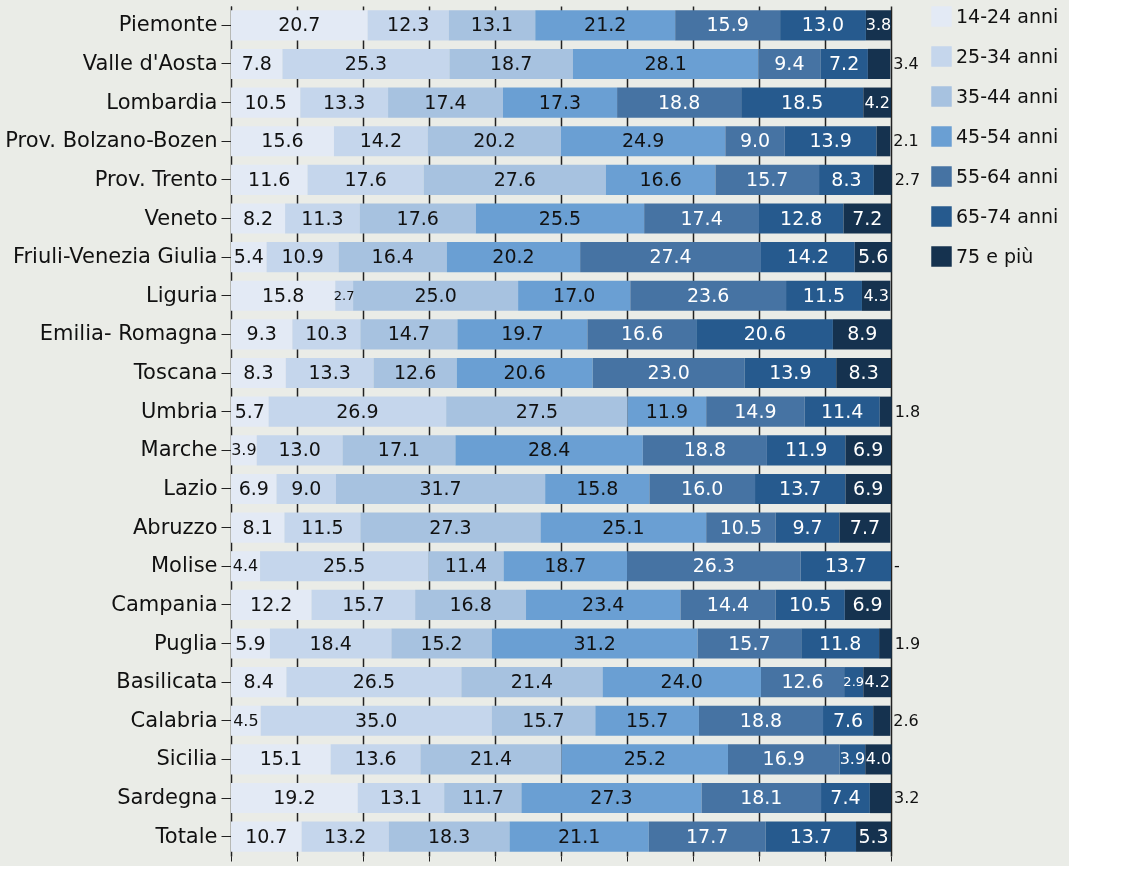  Describe the element at coordinates (167, 797) in the screenshot. I see `y-tick-label: Sardegna` at that location.